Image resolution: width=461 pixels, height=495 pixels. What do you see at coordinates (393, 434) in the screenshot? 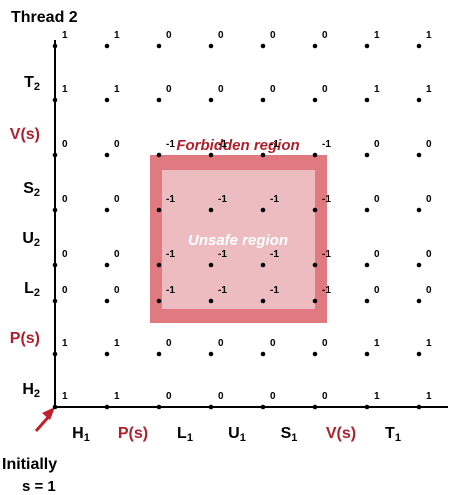
I see `x-axis-label: T1` at bounding box center [393, 434].